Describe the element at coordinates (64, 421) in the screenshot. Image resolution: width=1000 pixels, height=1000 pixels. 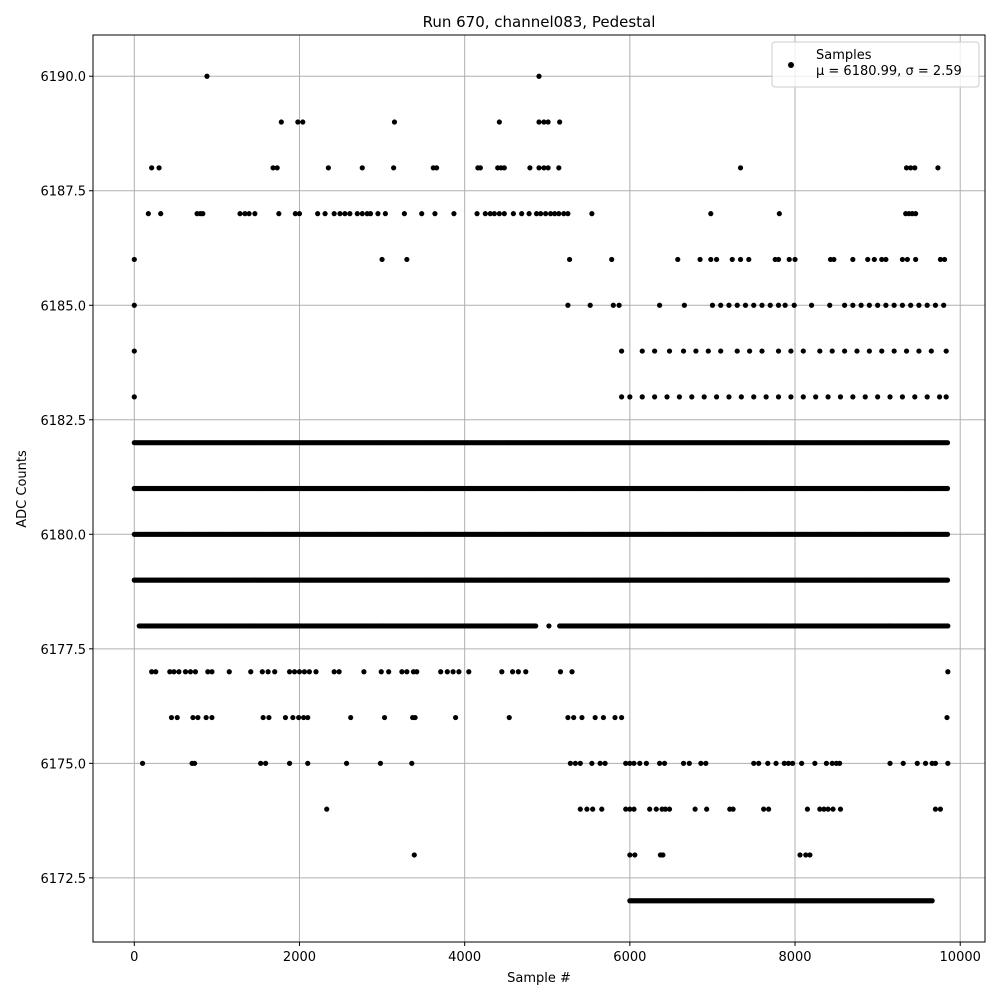
I see `y-tick-label: 6182.5` at that location.